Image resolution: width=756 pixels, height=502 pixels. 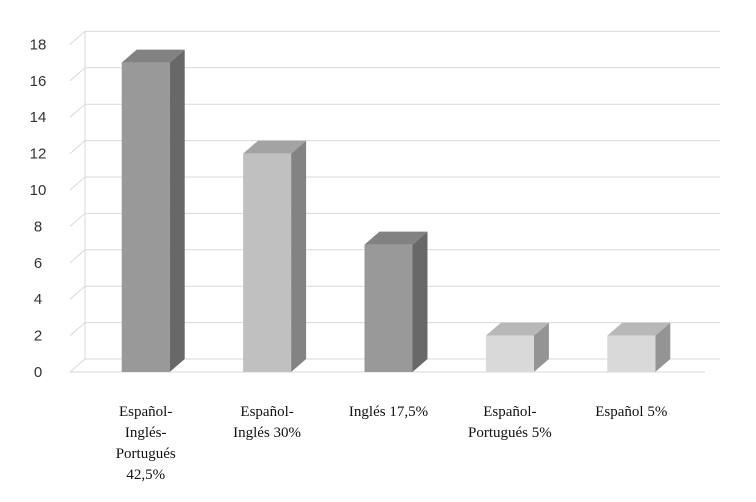 I want to click on x-tick-label-line: Español 5%, so click(x=631, y=412).